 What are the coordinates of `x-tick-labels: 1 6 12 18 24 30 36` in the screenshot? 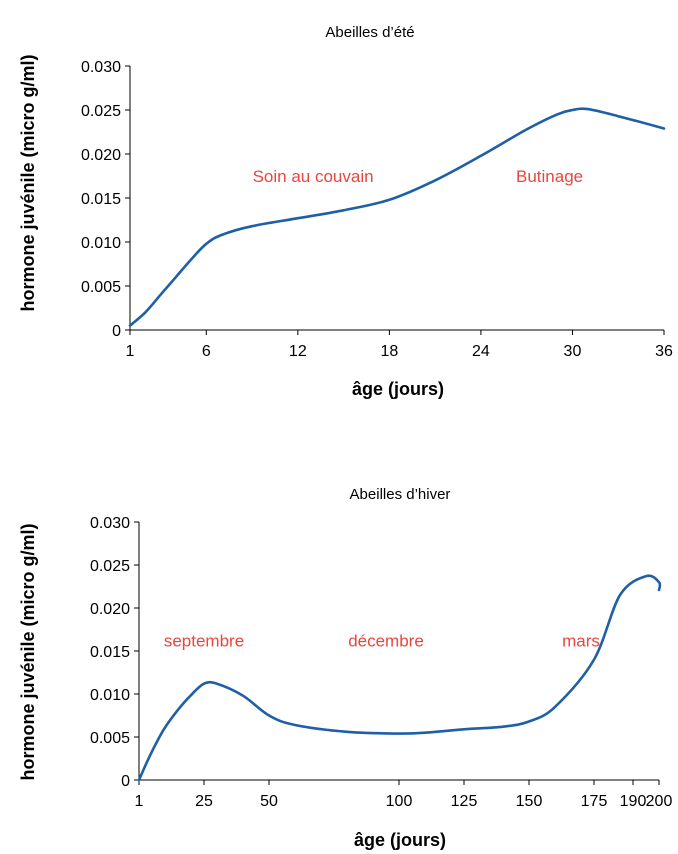 It's located at (399, 351).